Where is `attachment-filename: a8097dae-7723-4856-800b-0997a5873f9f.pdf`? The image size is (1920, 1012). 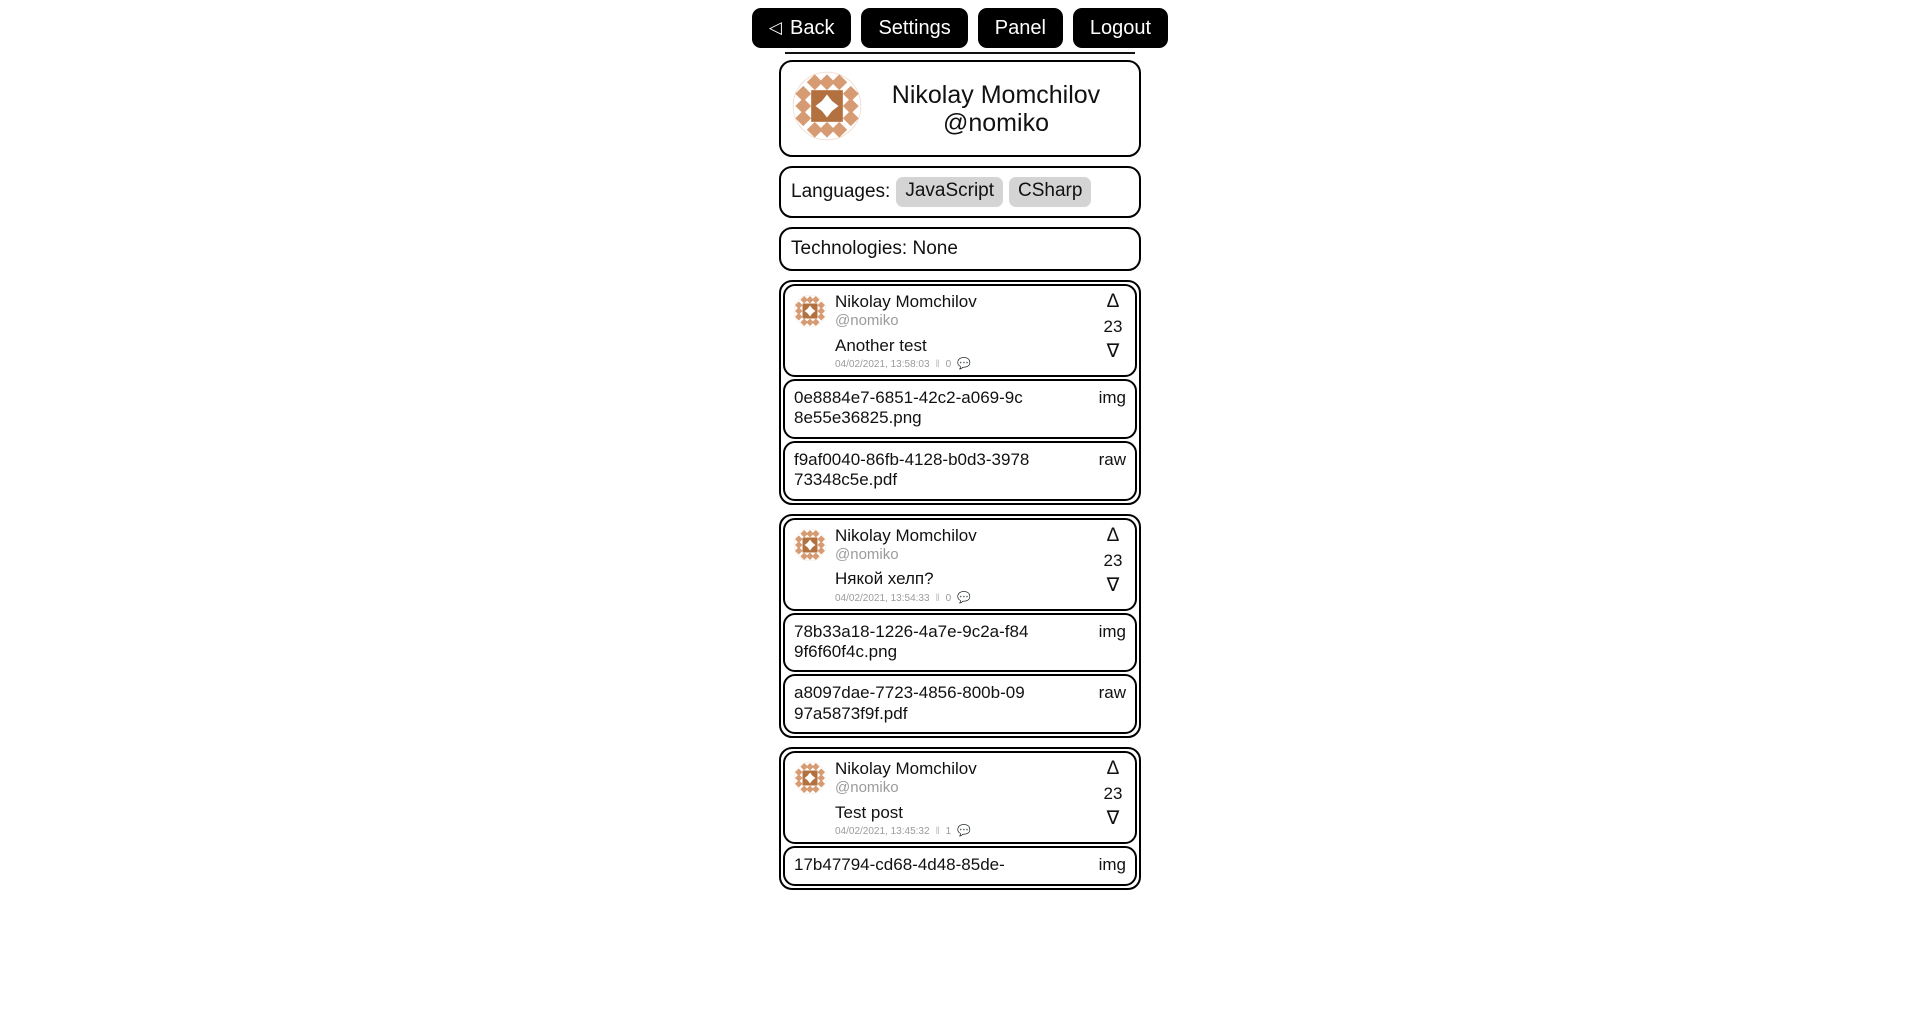
attachment-filename: a8097dae-7723-4856-800b-0997a5873f9f.pdf is located at coordinates (909, 703).